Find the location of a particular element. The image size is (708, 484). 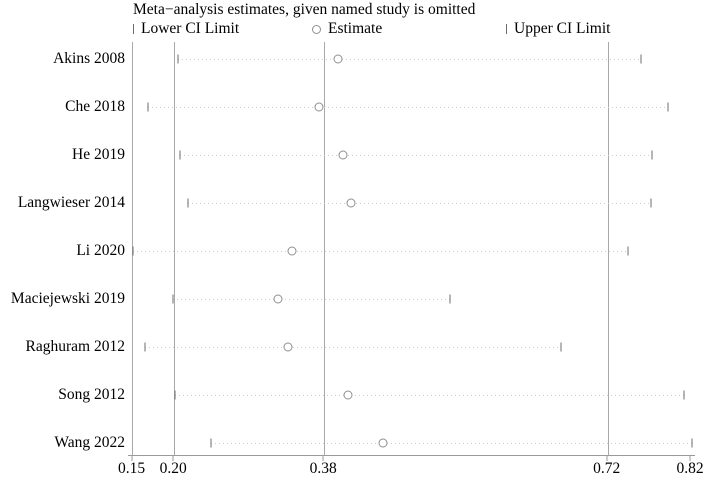

x-axis-tick-label: 0.15 is located at coordinates (131, 468).